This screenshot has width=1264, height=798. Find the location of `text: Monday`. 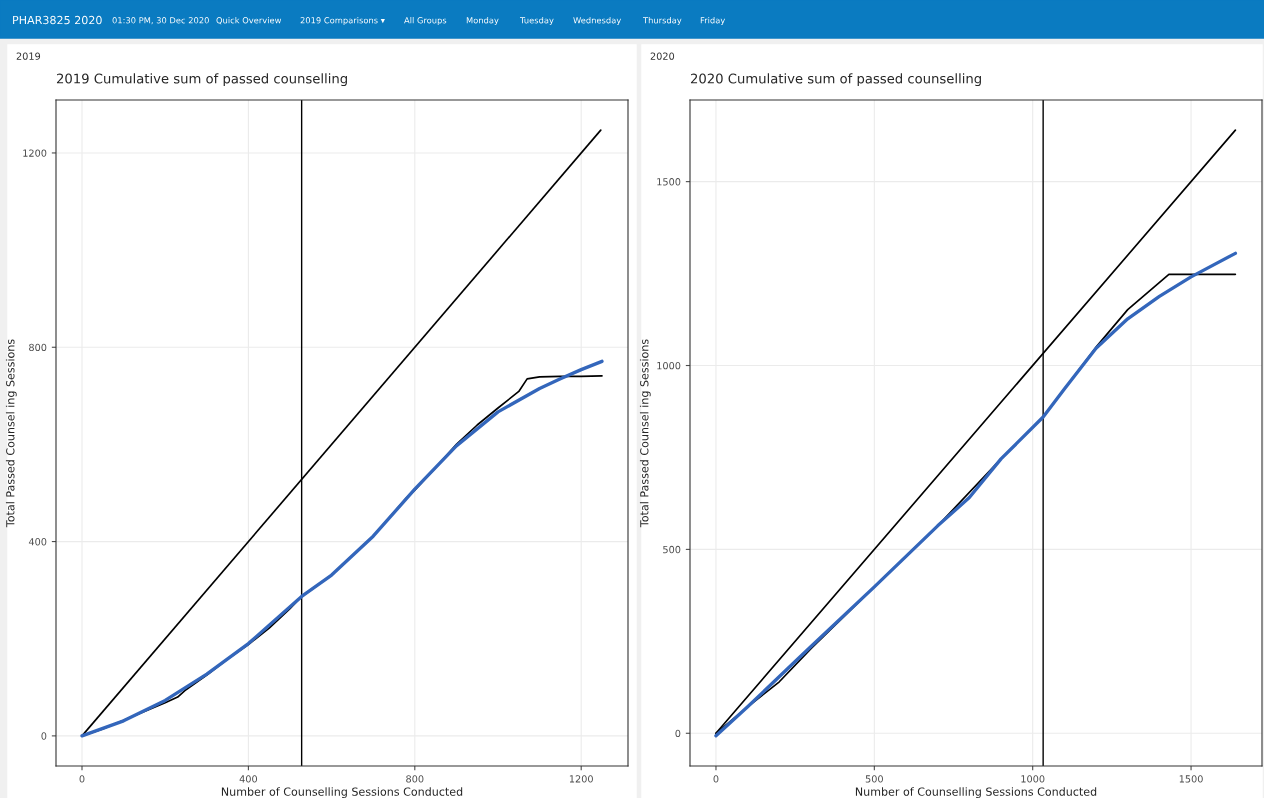

text: Monday is located at coordinates (482, 21).